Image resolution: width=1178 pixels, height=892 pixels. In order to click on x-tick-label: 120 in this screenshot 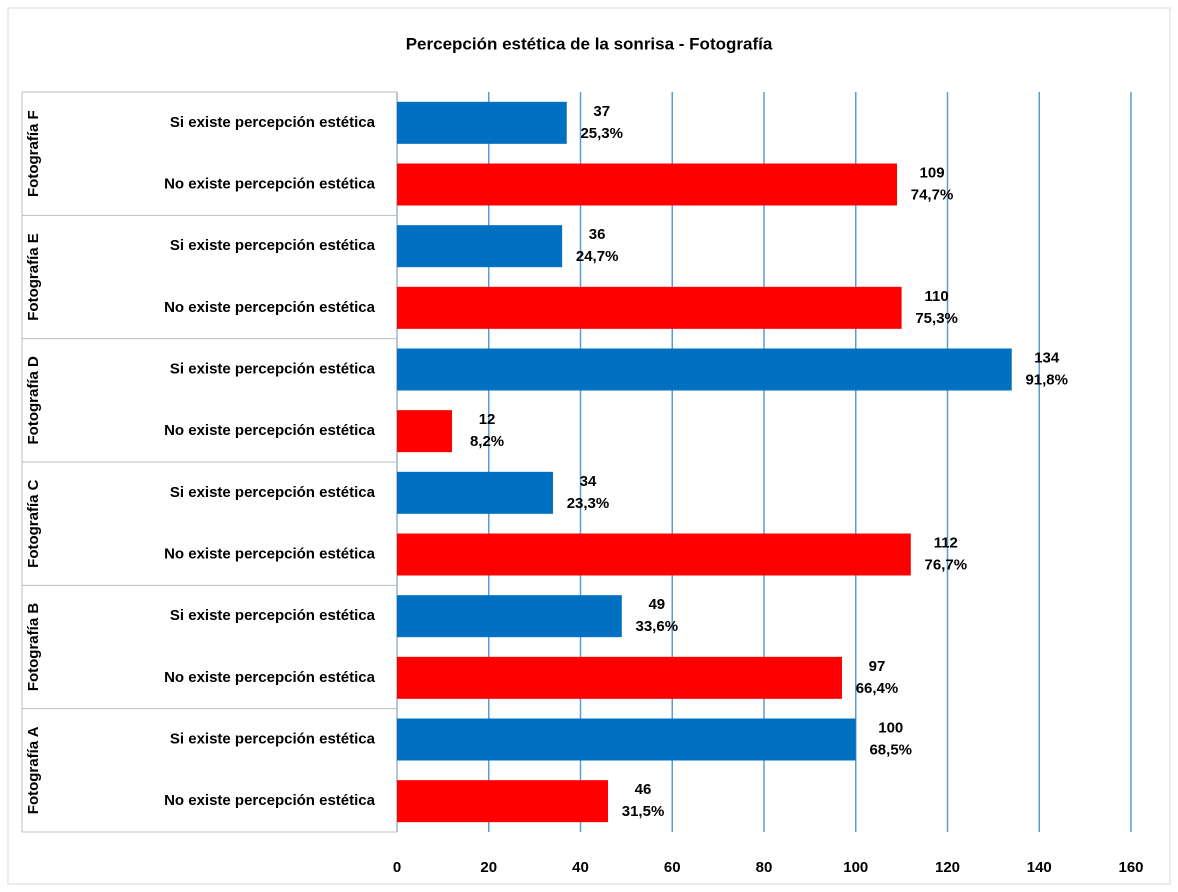, I will do `click(947, 867)`.